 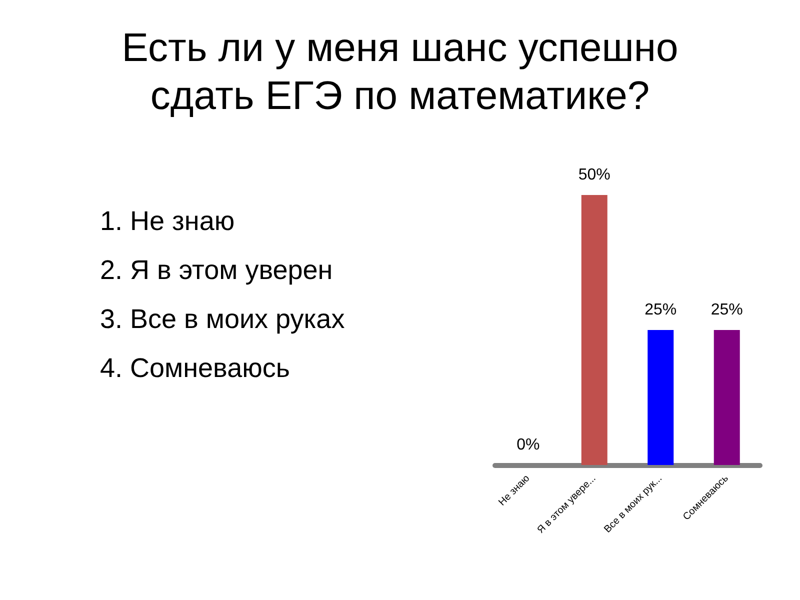 What do you see at coordinates (217, 270) in the screenshot?
I see `text: 2. Я в этом уверен` at bounding box center [217, 270].